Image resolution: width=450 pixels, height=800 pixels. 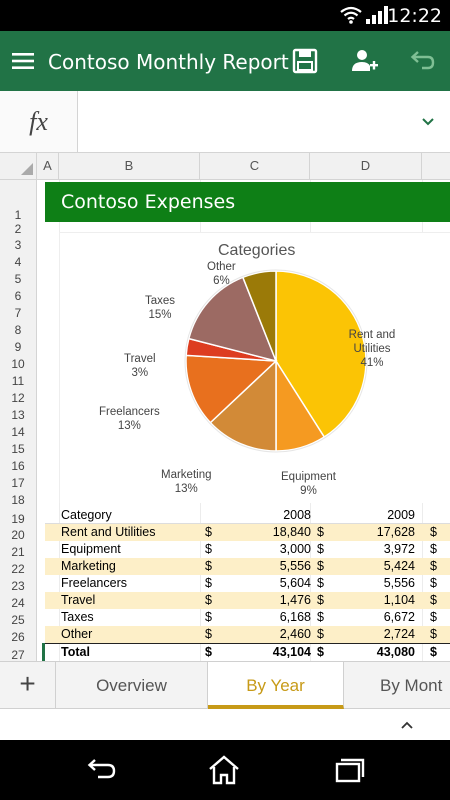 What do you see at coordinates (18, 483) in the screenshot?
I see `row-header-cell: 17` at bounding box center [18, 483].